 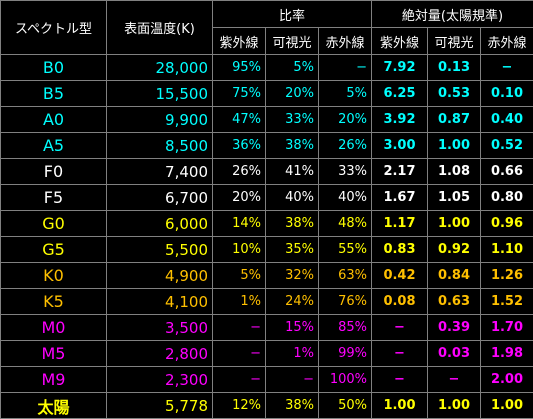 What do you see at coordinates (506, 353) in the screenshot?
I see `cell-ir-abs: 1.98` at bounding box center [506, 353].